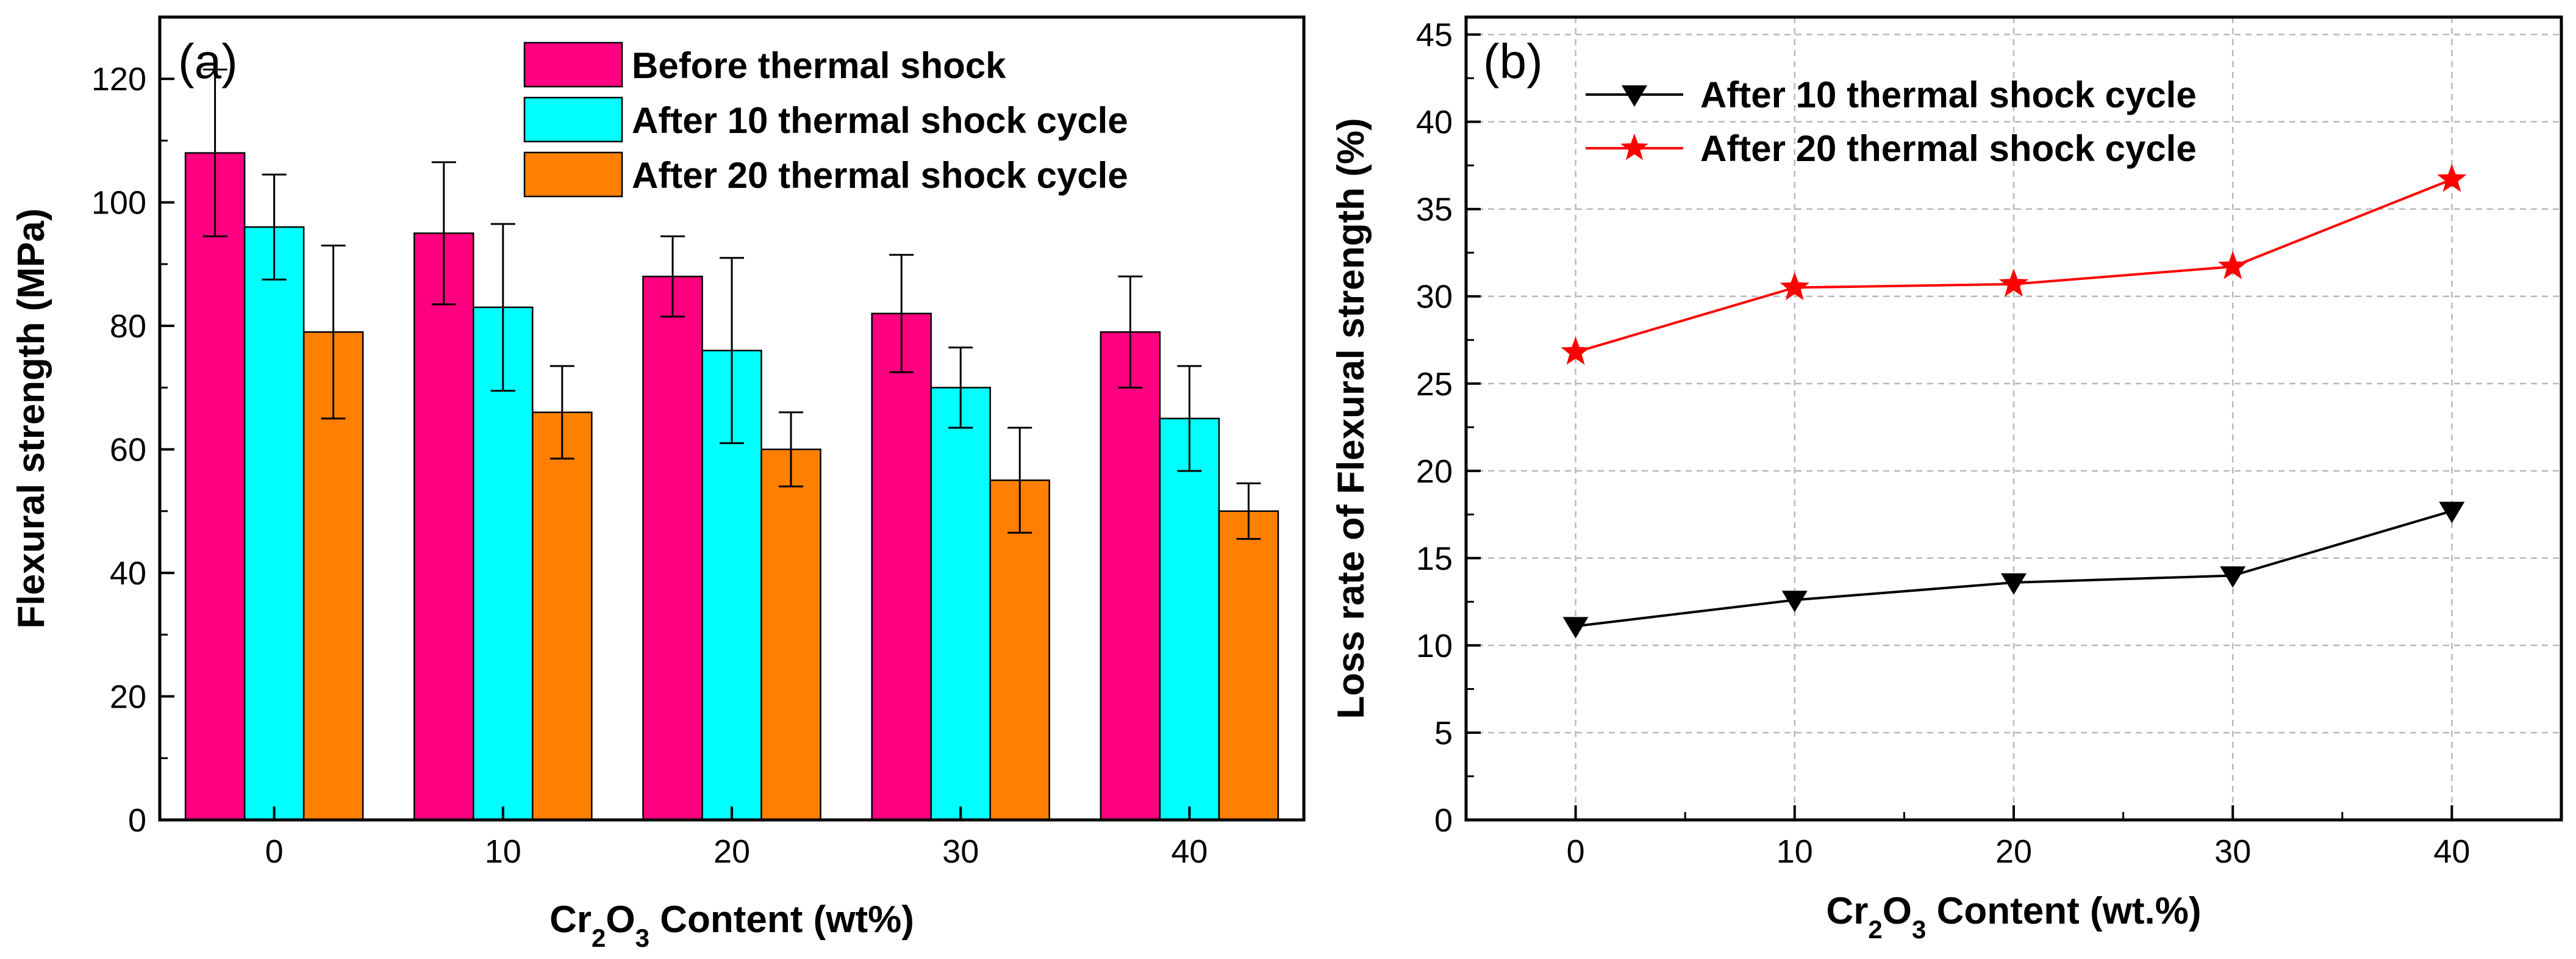 The image size is (2576, 959). I want to click on y-tick-label-a-80: 80, so click(128, 326).